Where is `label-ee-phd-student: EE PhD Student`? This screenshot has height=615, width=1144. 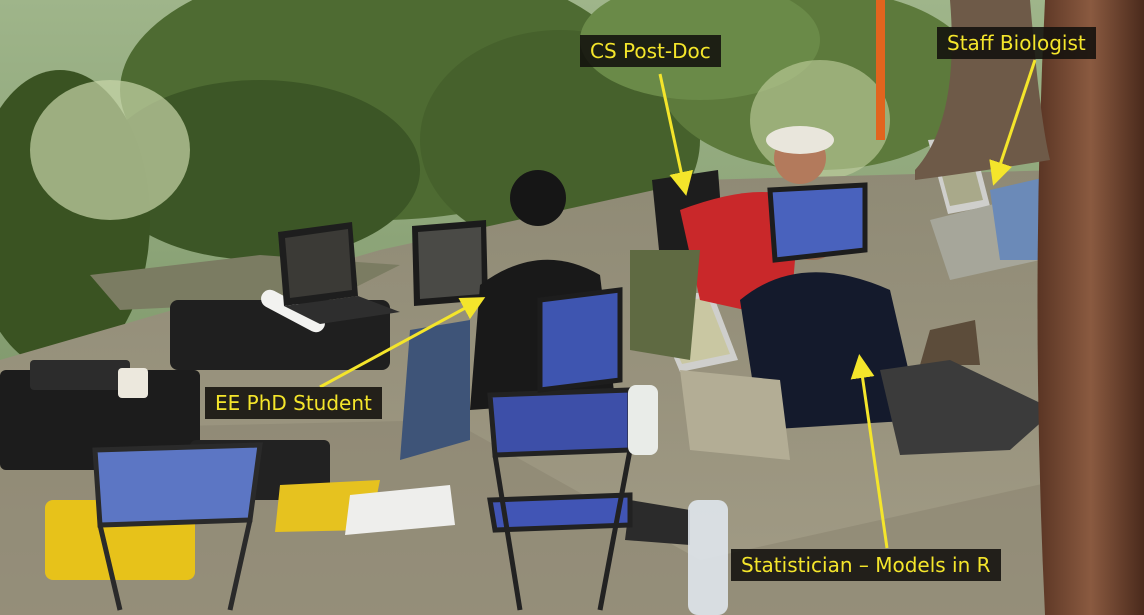
label-ee-phd-student: EE PhD Student is located at coordinates (293, 403).